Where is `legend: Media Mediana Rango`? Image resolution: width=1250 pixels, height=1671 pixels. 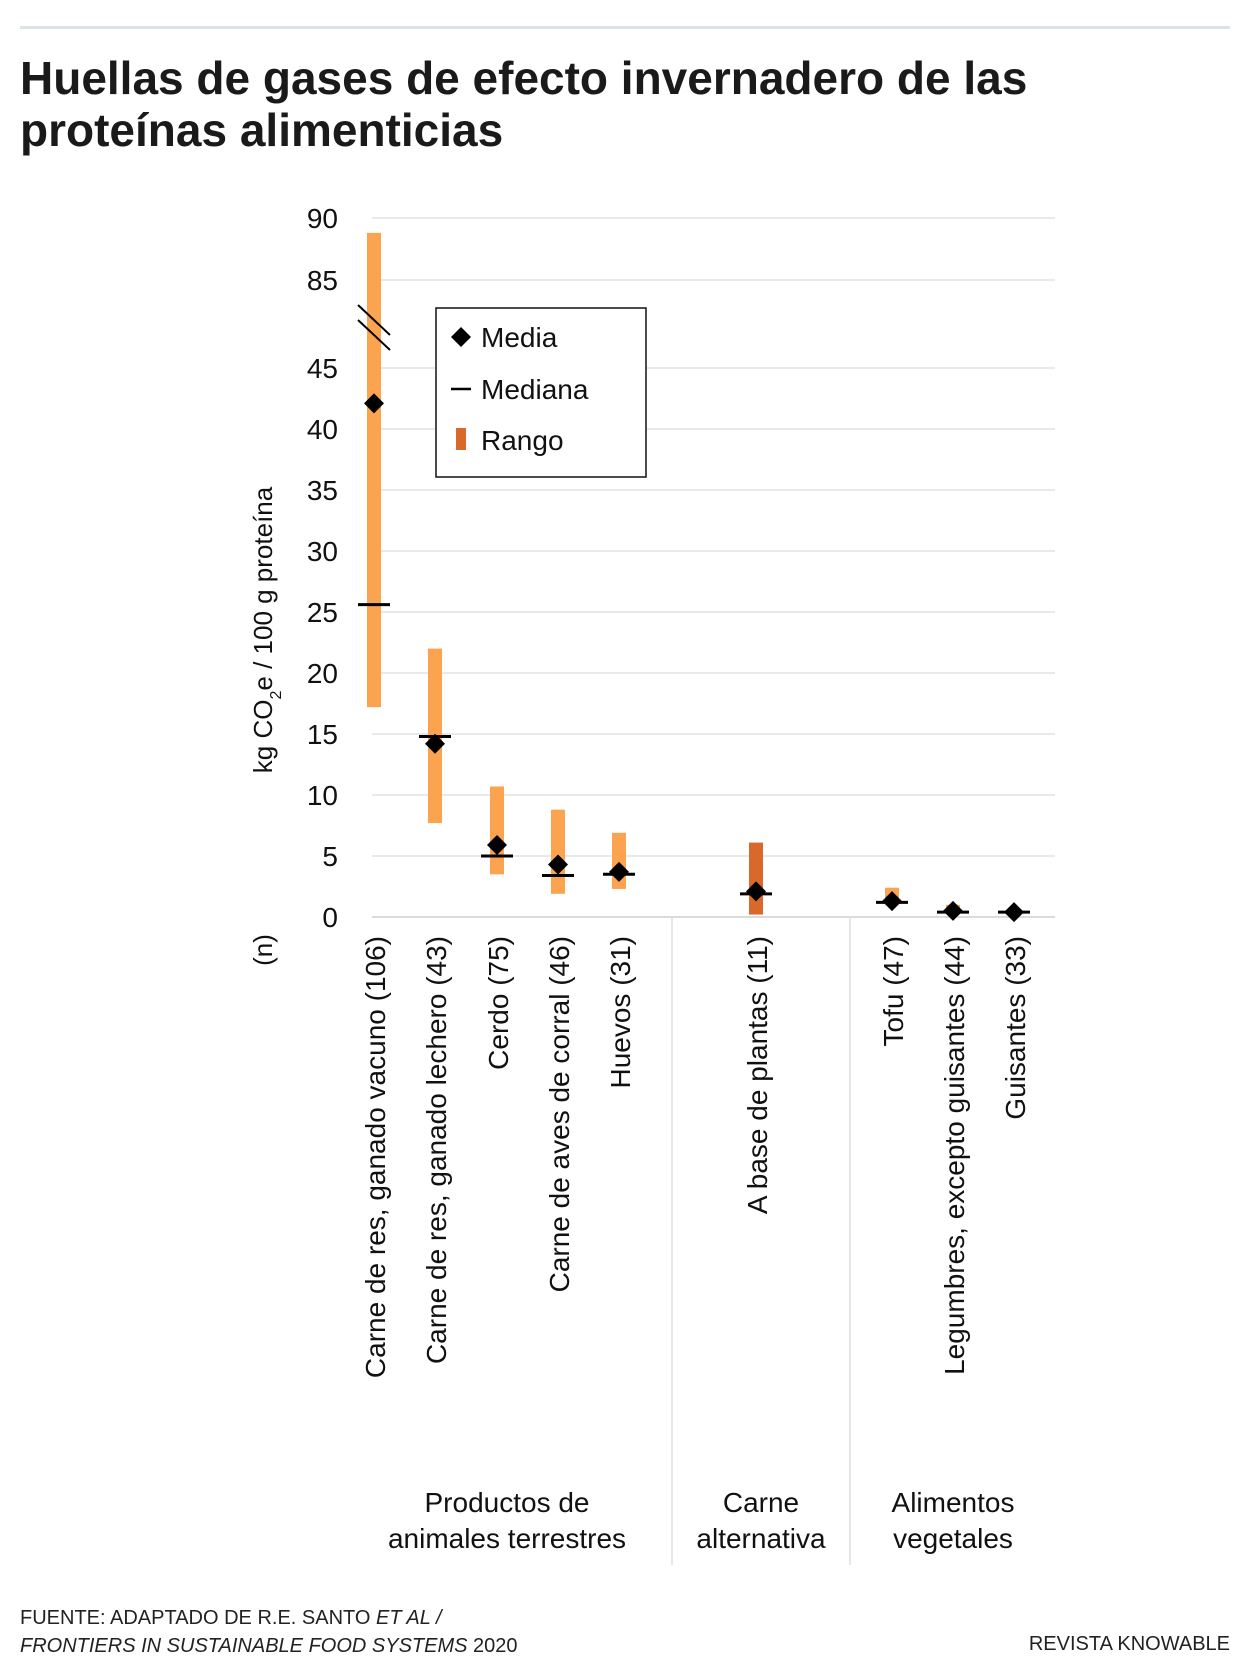 legend: Media Mediana Rango is located at coordinates (541, 392).